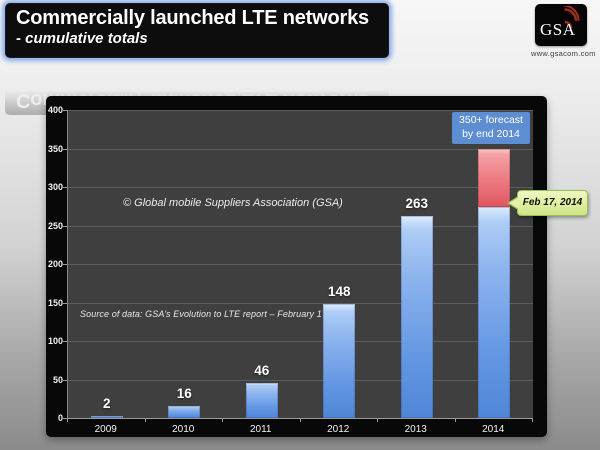  Describe the element at coordinates (415, 429) in the screenshot. I see `x-axis-category-label: 2013` at that location.